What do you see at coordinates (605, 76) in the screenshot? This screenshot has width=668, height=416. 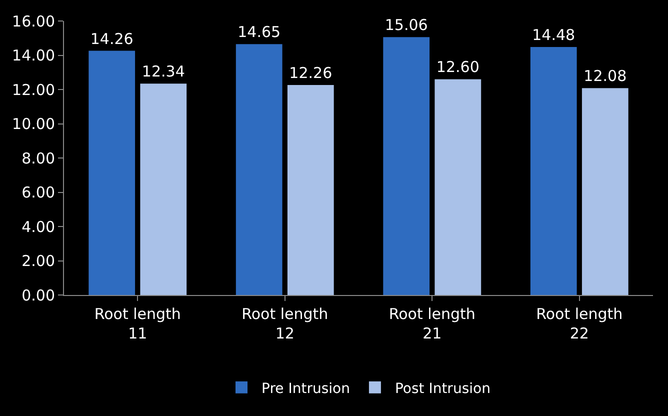 I see `data-label: 12.08` at bounding box center [605, 76].